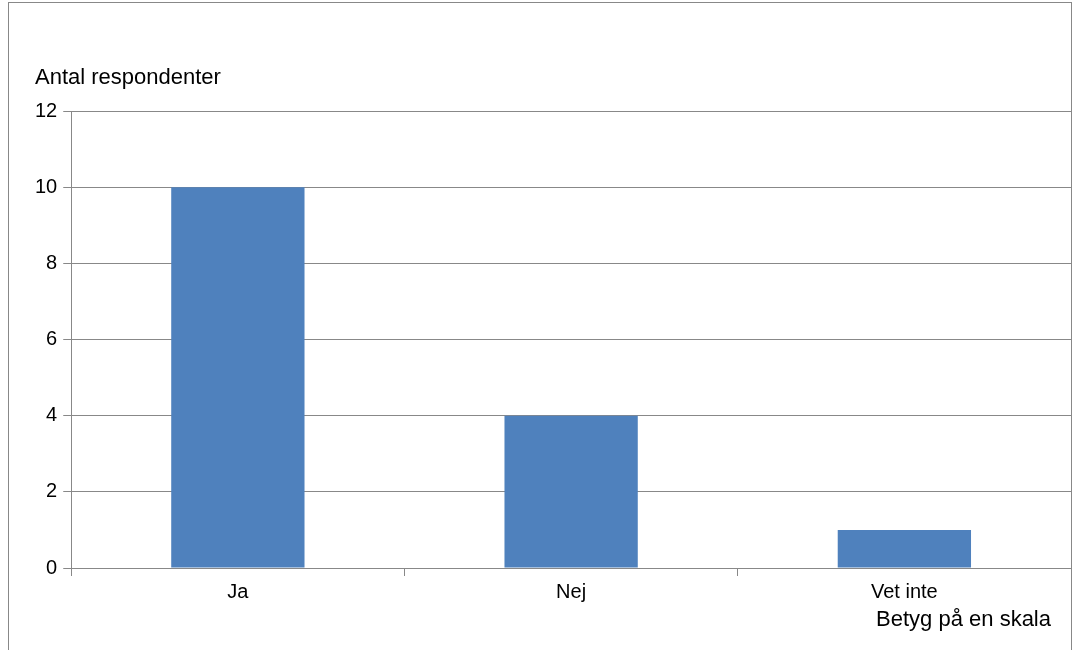  I want to click on y-tick-label: 6, so click(52, 338).